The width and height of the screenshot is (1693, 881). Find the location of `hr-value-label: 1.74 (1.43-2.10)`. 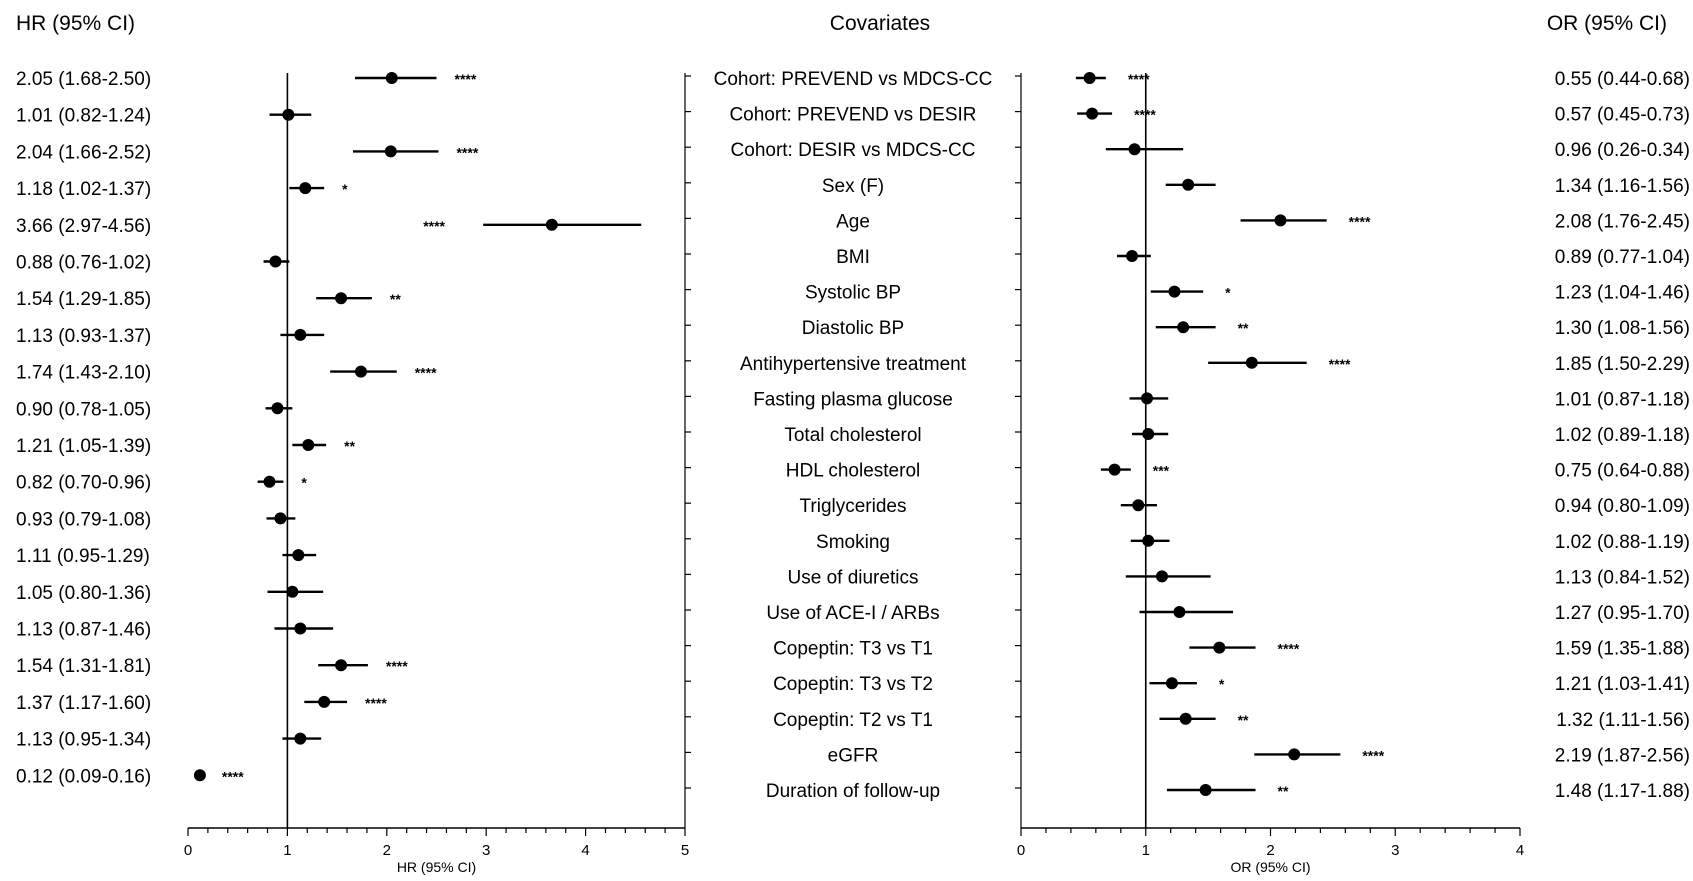

hr-value-label: 1.74 (1.43-2.10) is located at coordinates (83, 373).